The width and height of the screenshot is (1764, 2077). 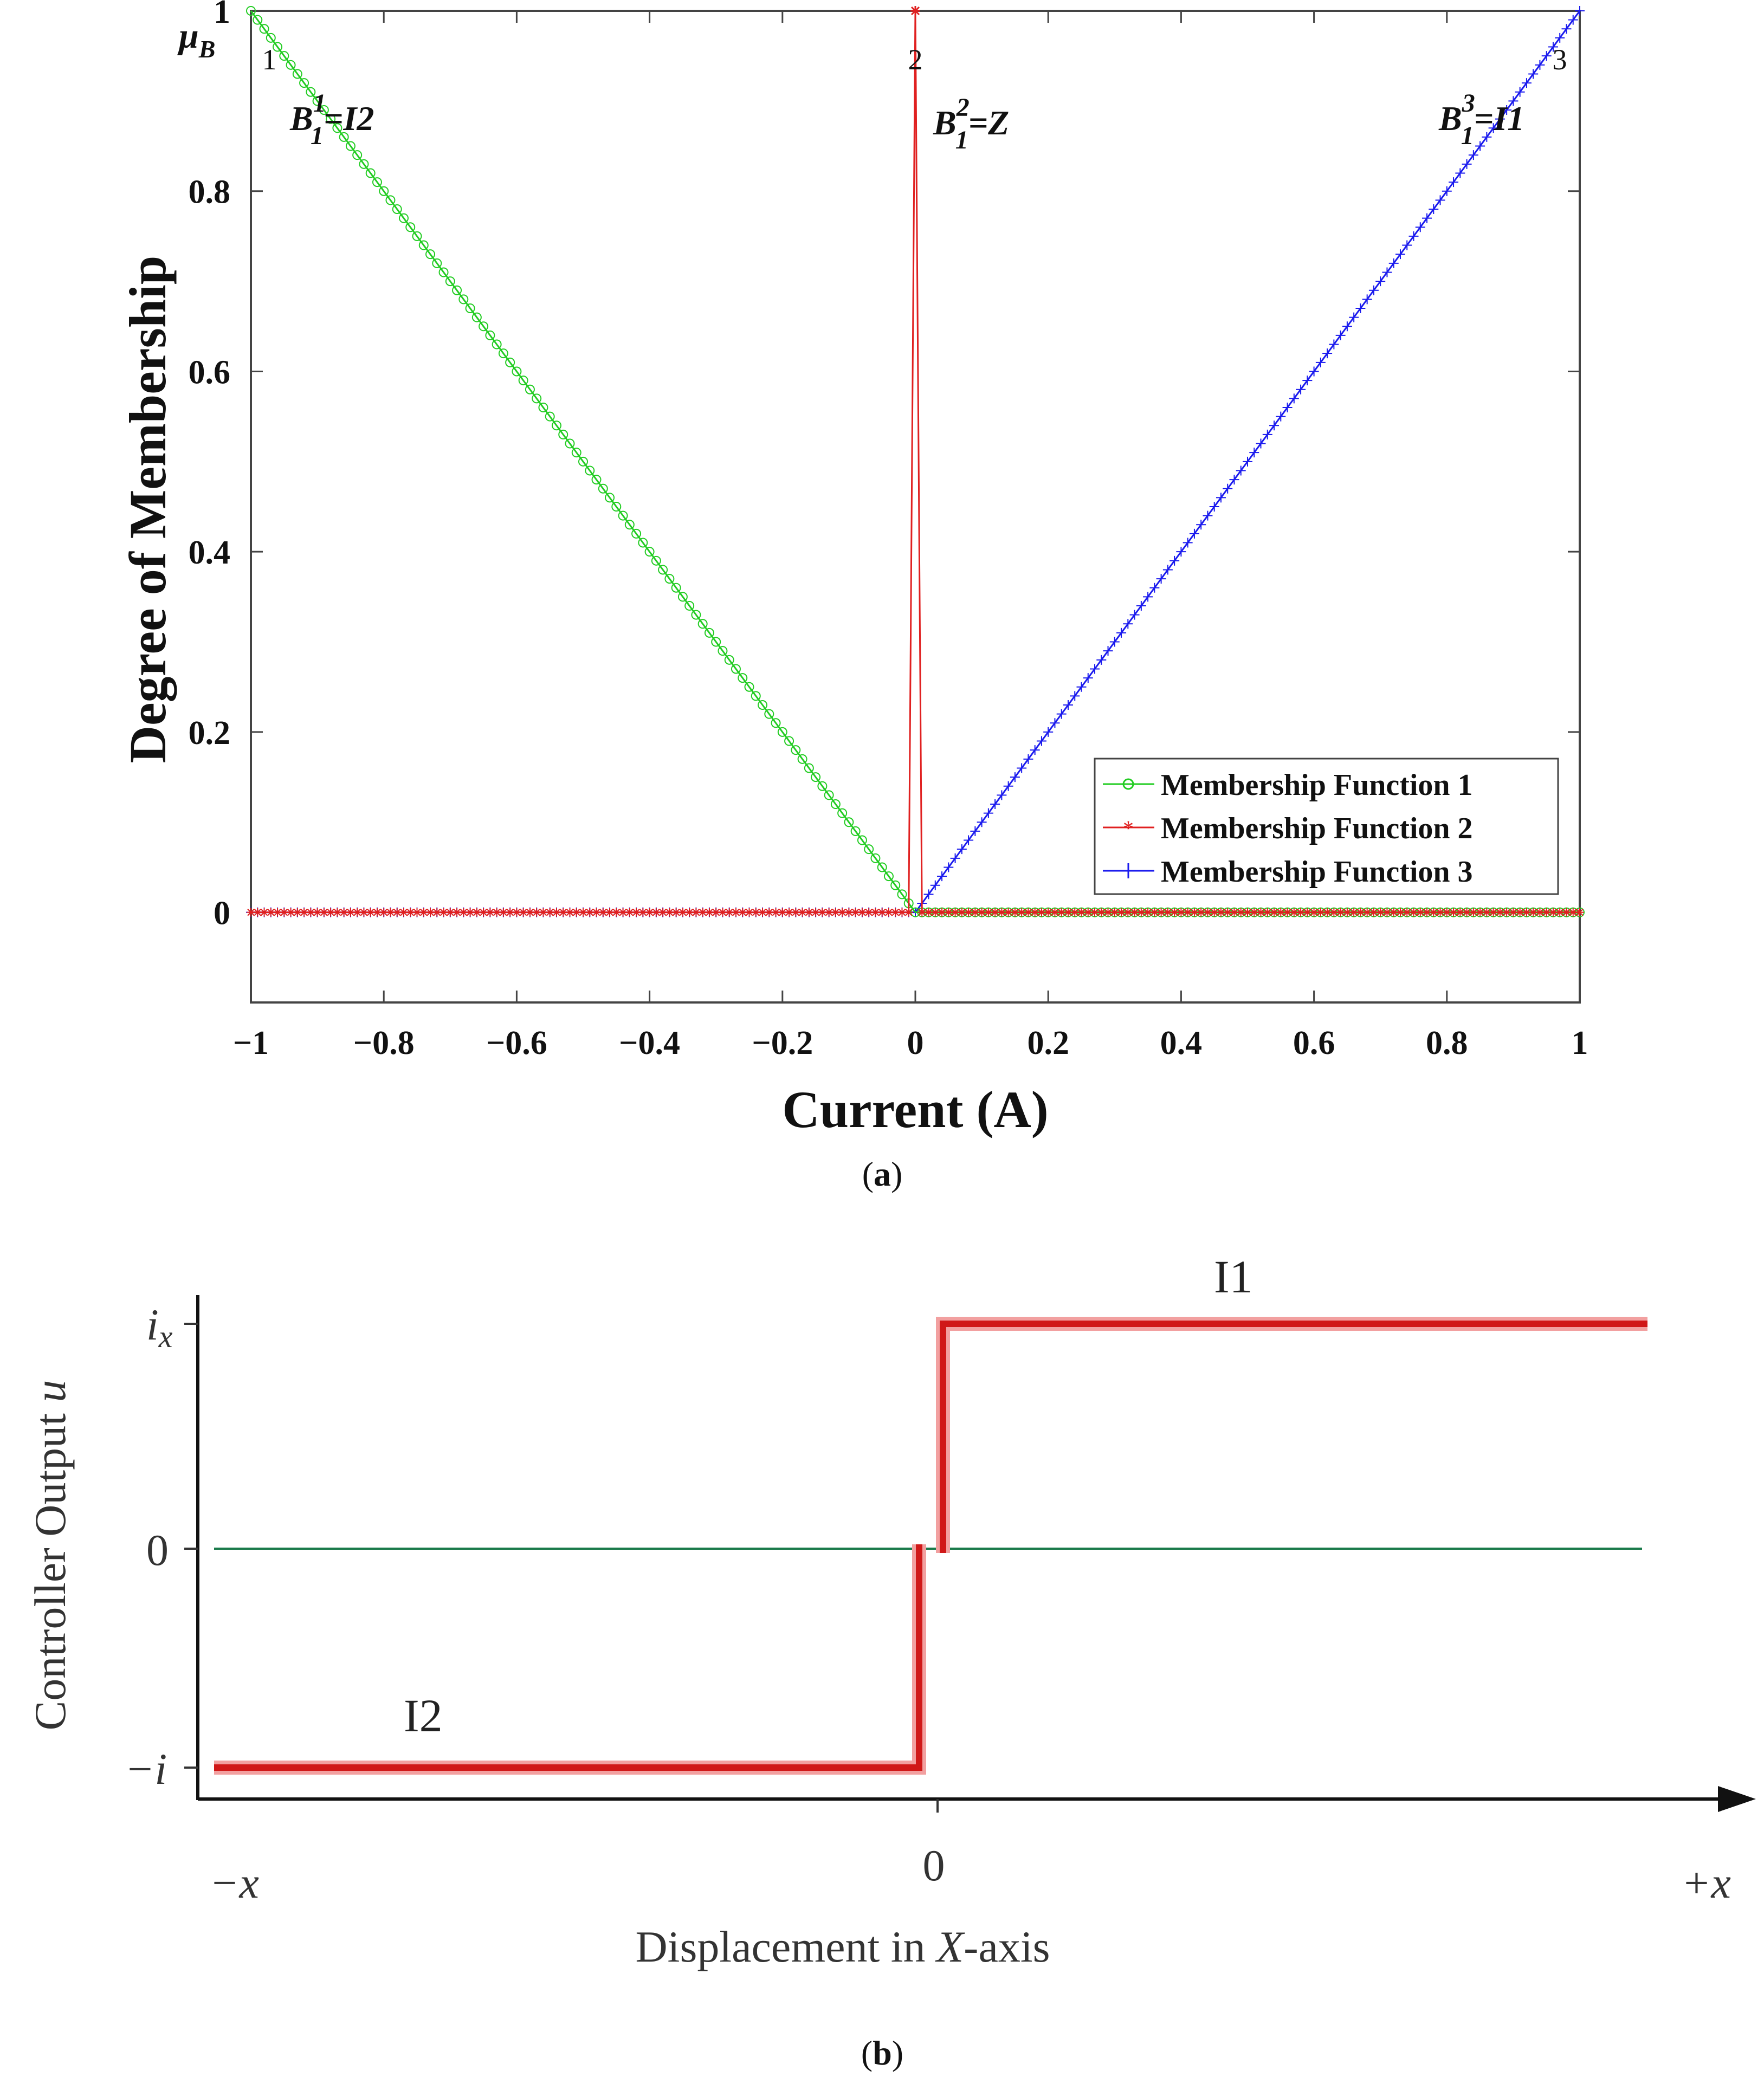 I want to click on a-legend-box, so click(x=1327, y=826).